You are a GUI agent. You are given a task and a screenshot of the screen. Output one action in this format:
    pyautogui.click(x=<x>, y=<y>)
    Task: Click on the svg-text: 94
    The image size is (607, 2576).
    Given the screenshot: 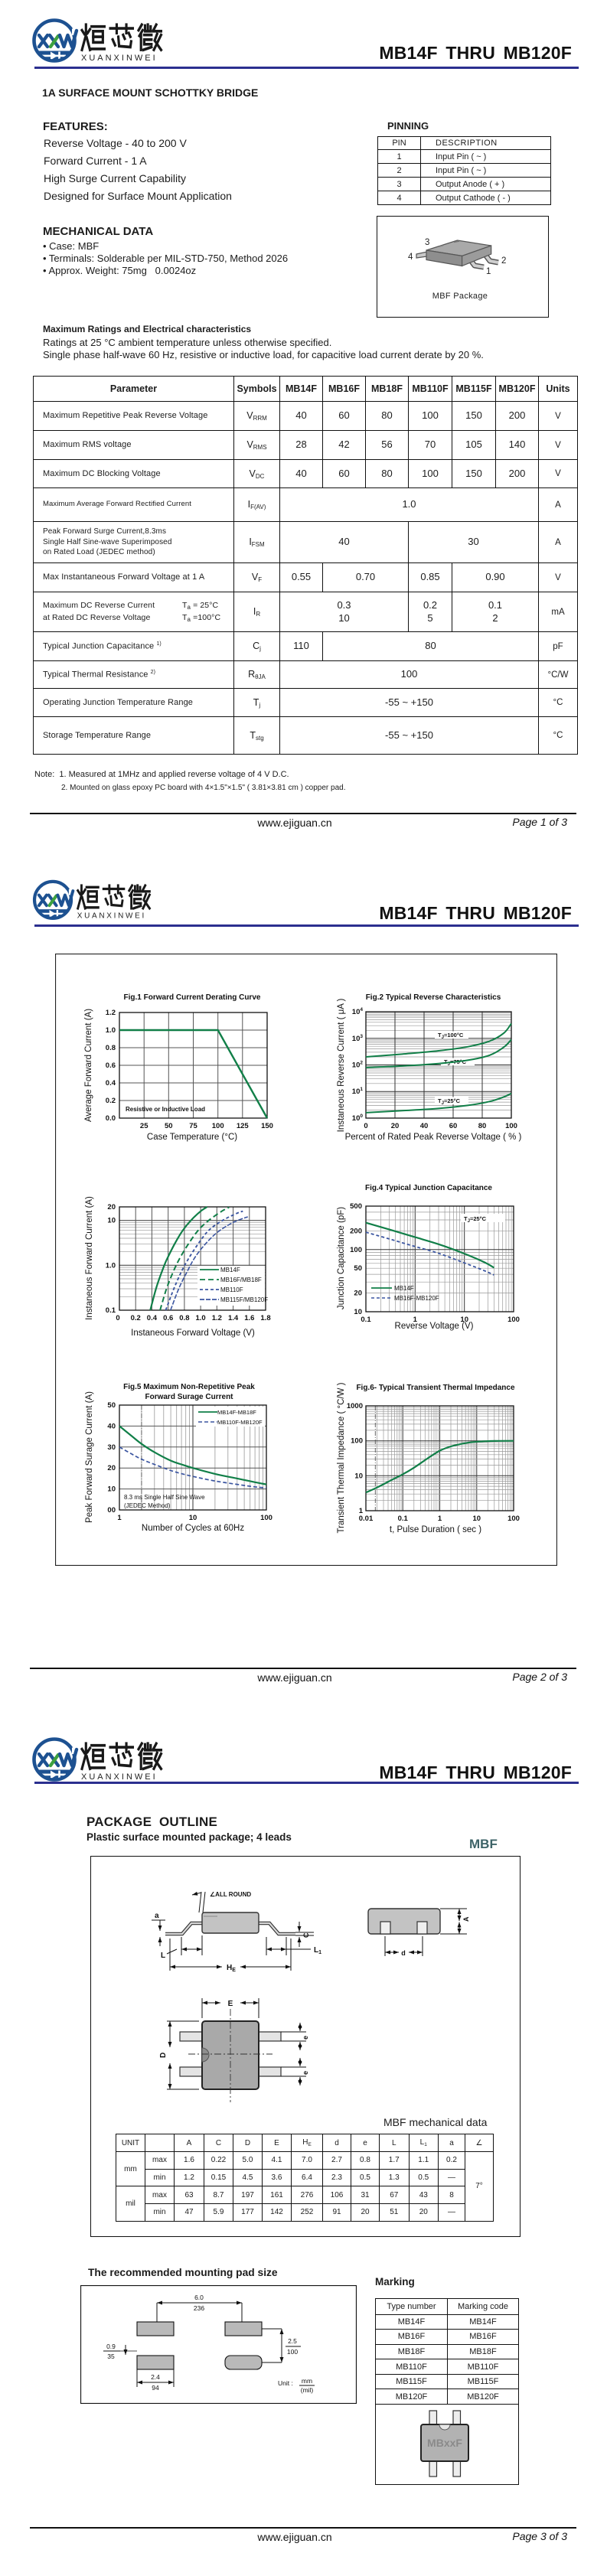 What is the action you would take?
    pyautogui.click(x=155, y=2388)
    